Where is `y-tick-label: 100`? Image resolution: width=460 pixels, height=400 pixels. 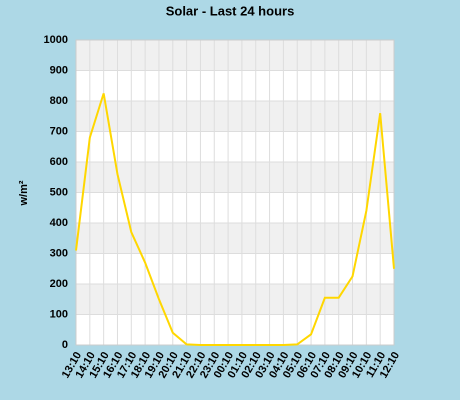
y-tick-label: 100 is located at coordinates (59, 314).